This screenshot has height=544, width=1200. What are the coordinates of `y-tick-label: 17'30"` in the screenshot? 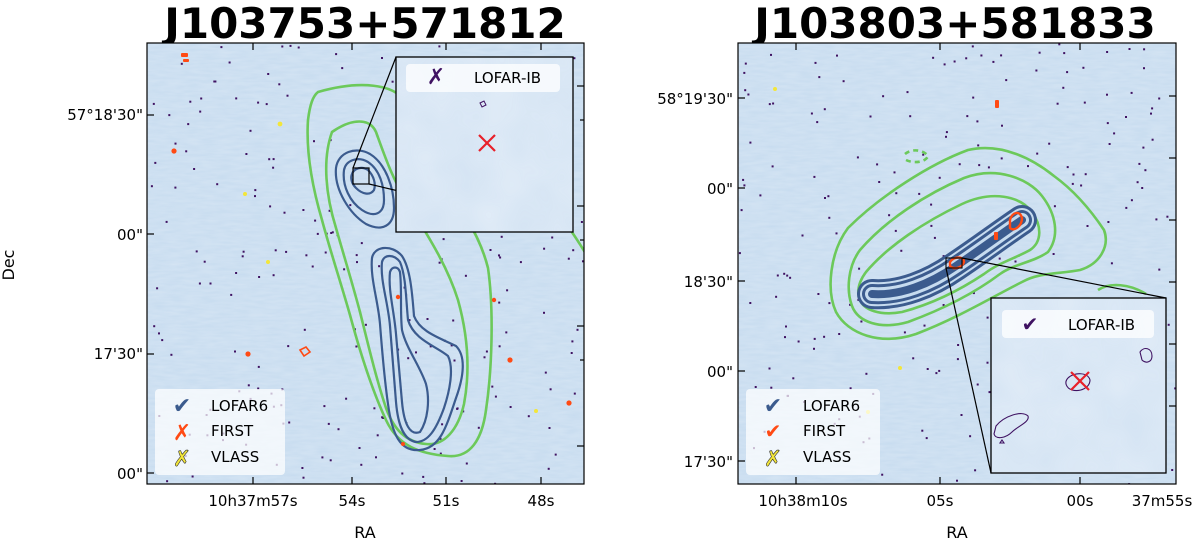 It's located at (708, 462).